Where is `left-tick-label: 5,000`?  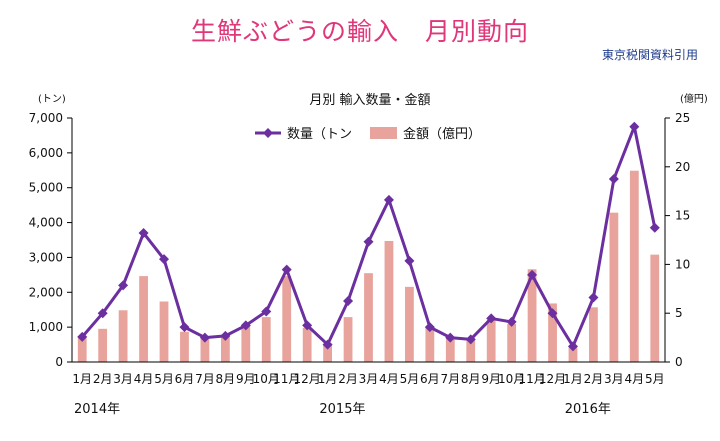 left-tick-label: 5,000 is located at coordinates (46, 188).